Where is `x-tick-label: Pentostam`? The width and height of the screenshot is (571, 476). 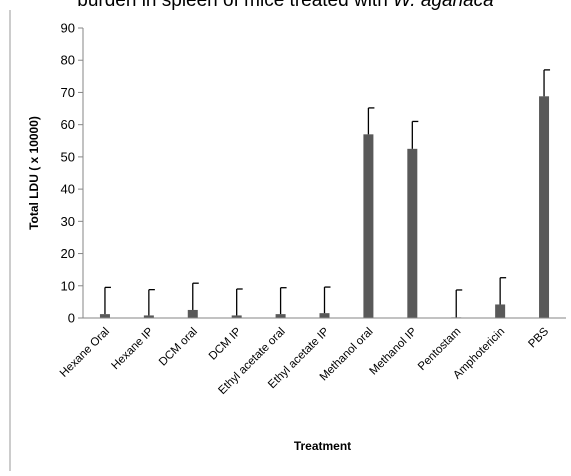 x-tick-label: Pentostam is located at coordinates (439, 349).